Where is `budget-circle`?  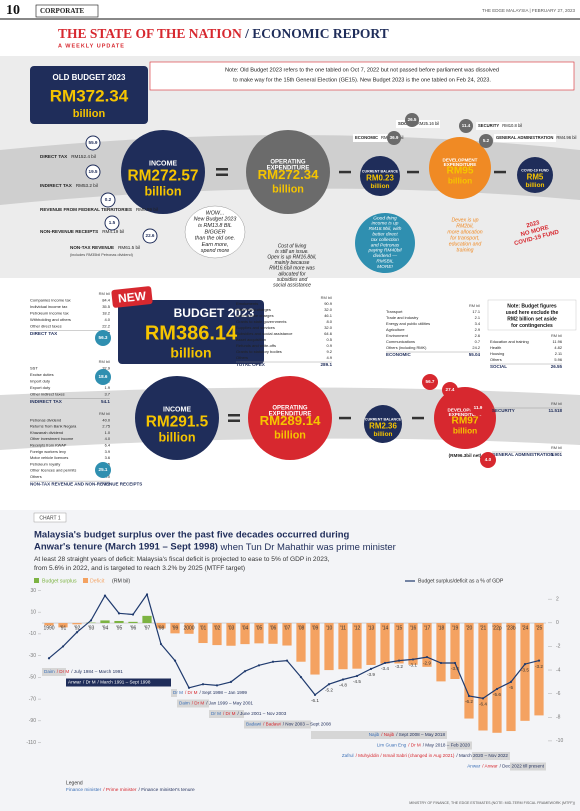
budget-circle is located at coordinates (380, 176).